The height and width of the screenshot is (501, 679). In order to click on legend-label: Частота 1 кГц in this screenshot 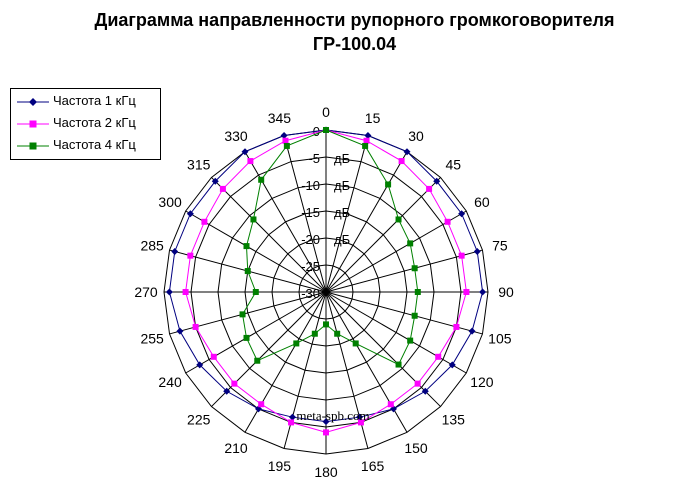, I will do `click(94, 100)`.